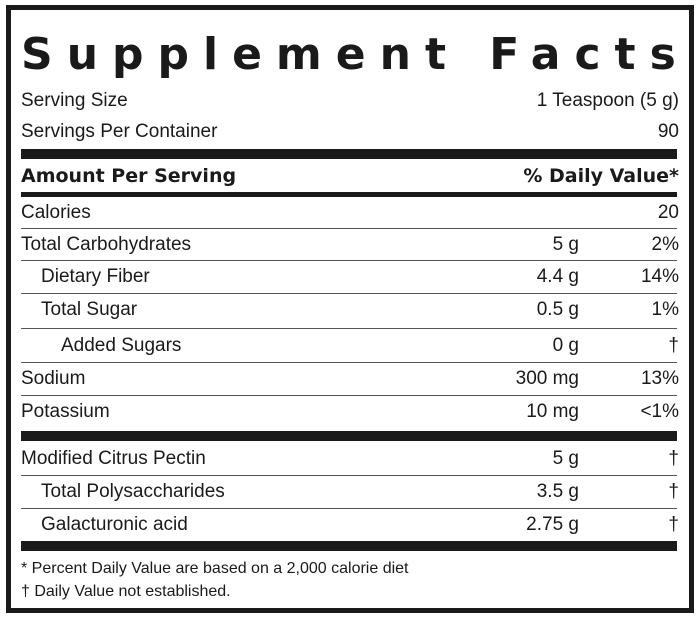 The image size is (700, 622). Describe the element at coordinates (668, 131) in the screenshot. I see `servings-per-container-value: 90` at that location.